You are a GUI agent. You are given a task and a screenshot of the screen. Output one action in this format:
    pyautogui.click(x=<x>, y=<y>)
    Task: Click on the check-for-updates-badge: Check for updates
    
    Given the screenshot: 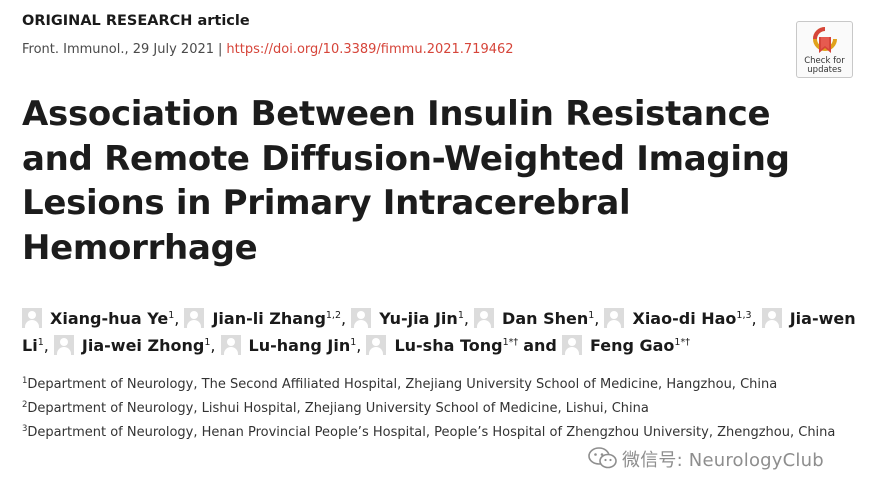 What is the action you would take?
    pyautogui.click(x=824, y=49)
    